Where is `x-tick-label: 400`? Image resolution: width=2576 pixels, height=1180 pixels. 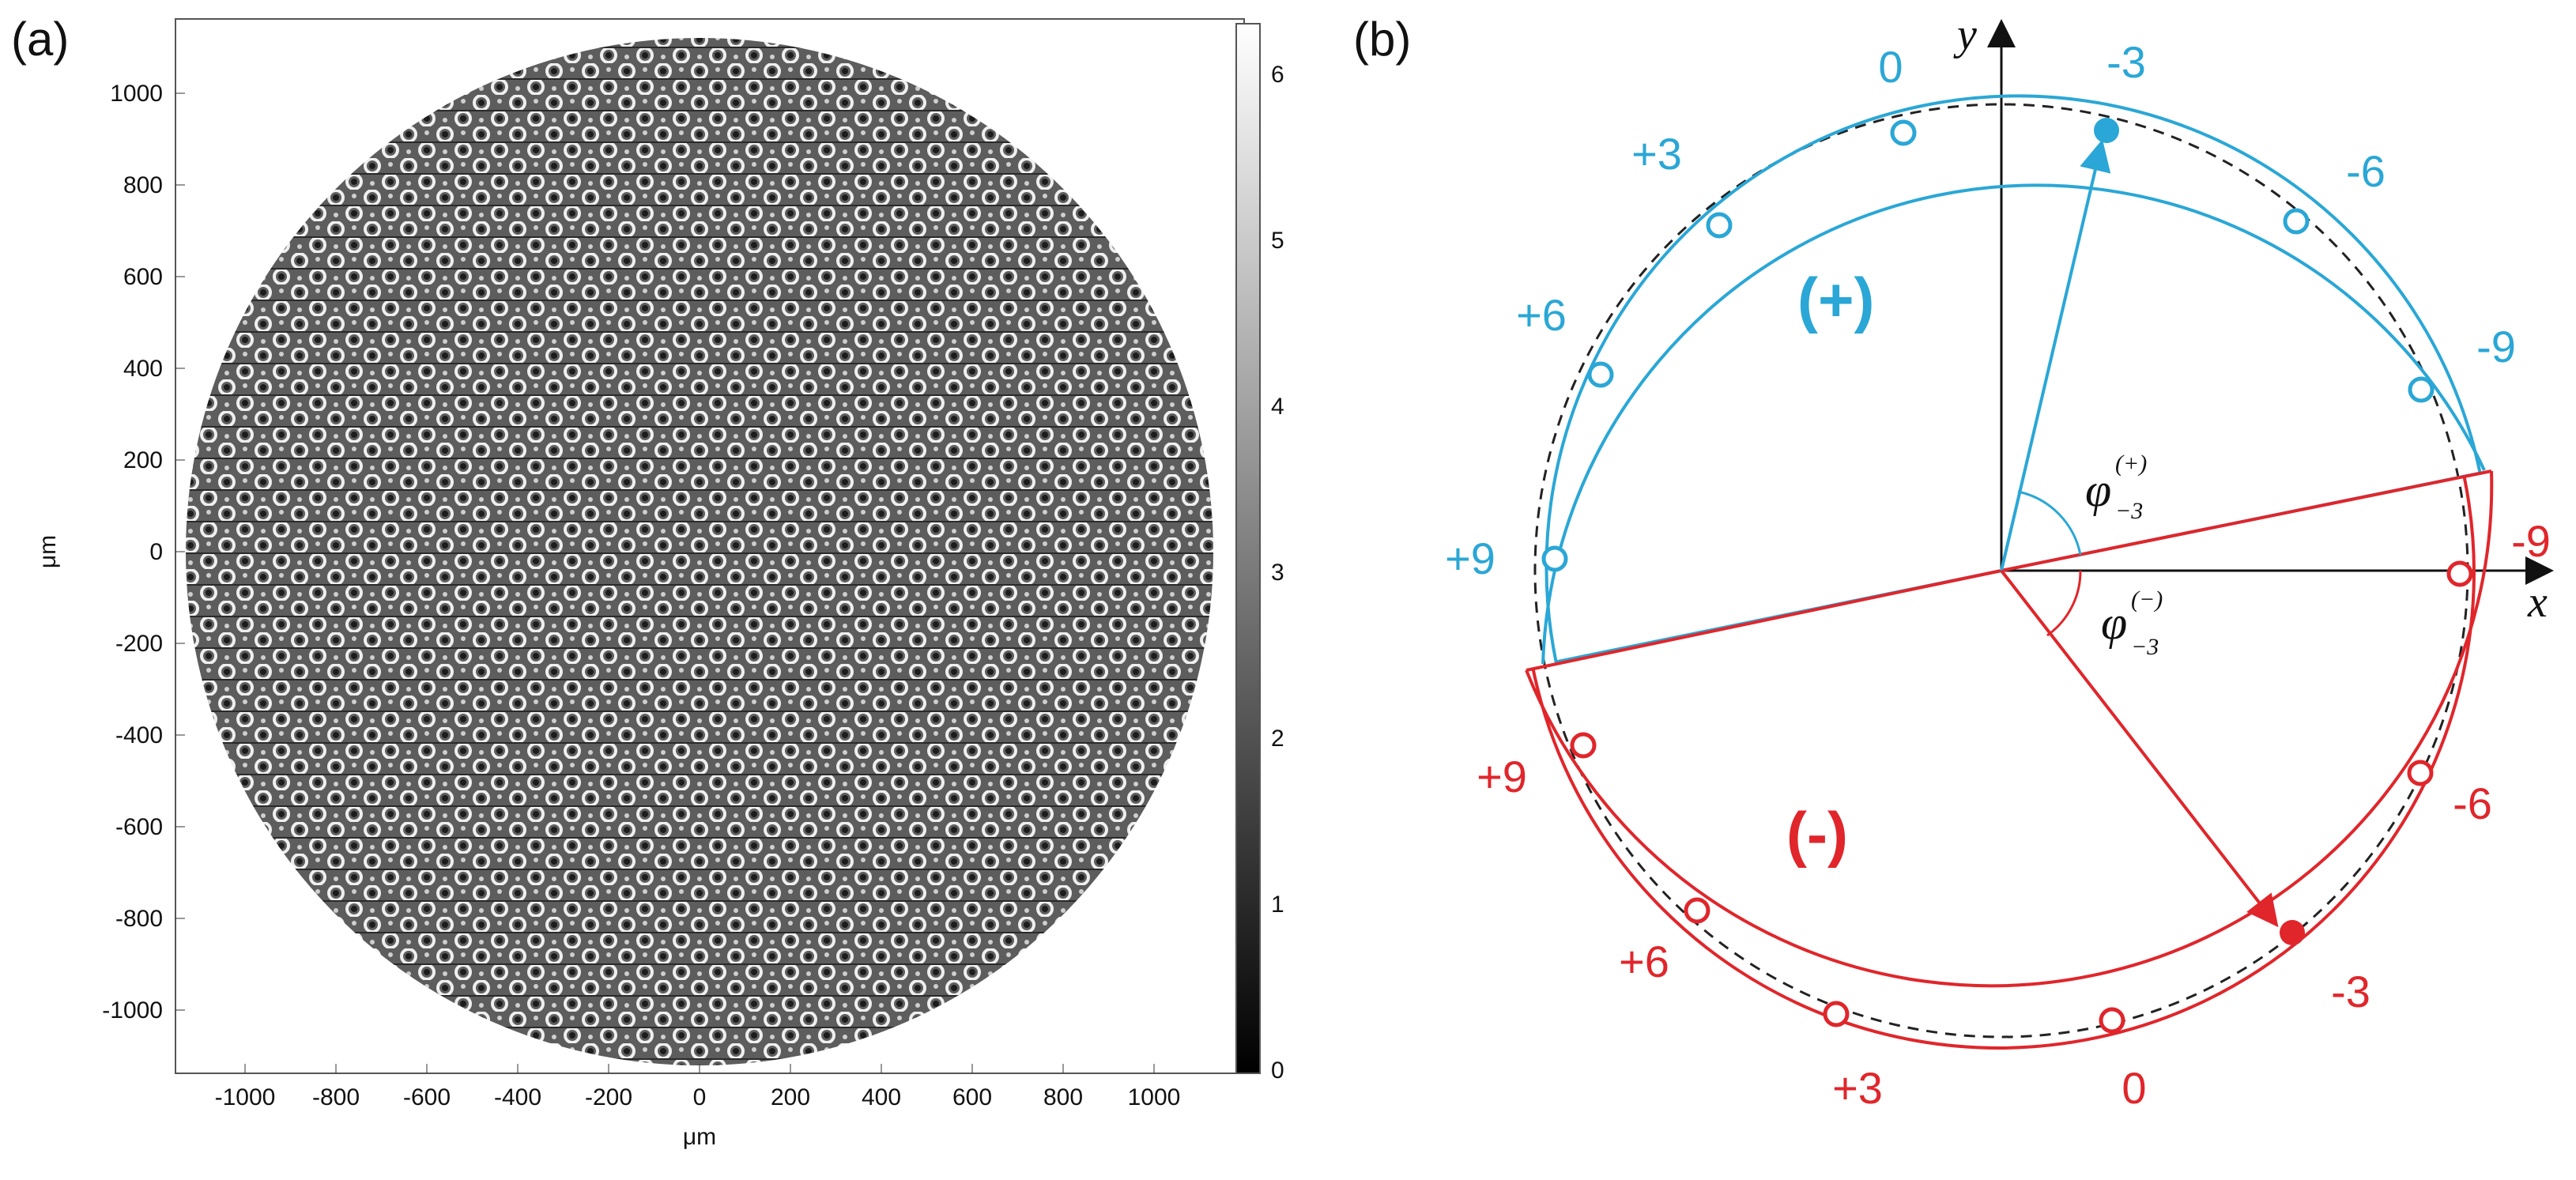
x-tick-label: 400 is located at coordinates (881, 1097).